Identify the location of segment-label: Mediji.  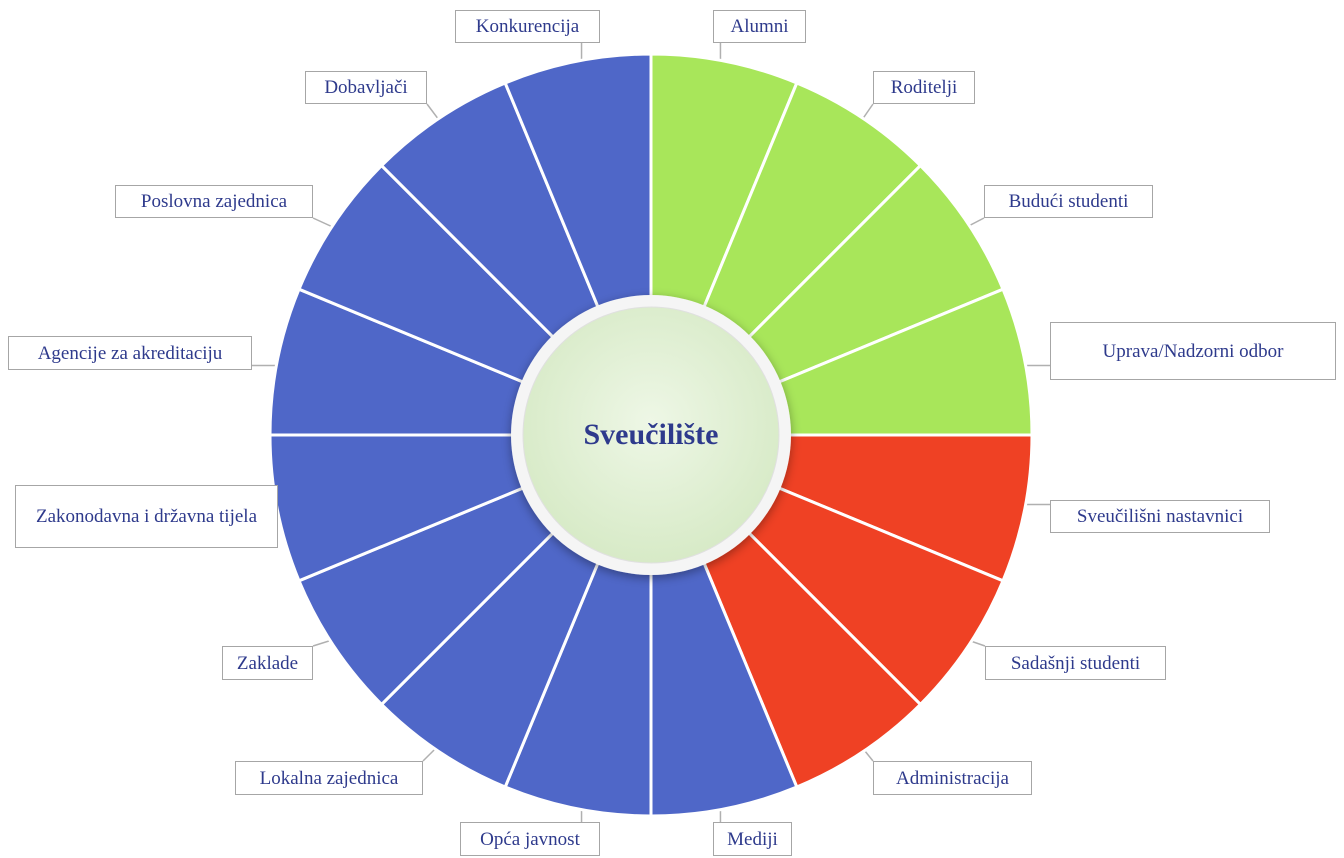
(752, 839).